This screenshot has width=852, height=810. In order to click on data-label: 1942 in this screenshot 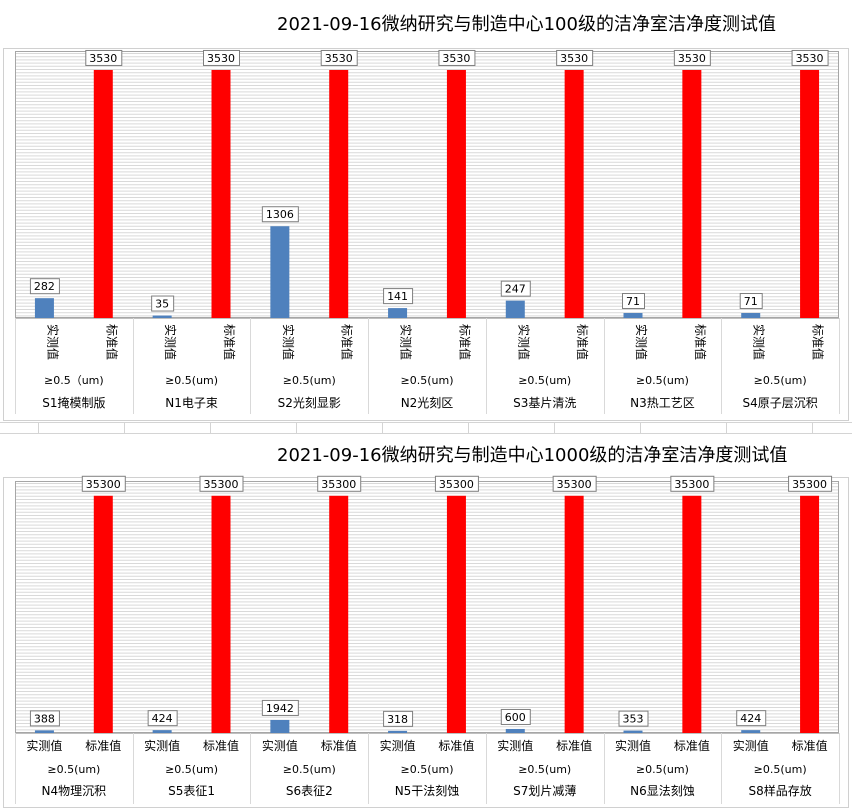, I will do `click(280, 708)`.